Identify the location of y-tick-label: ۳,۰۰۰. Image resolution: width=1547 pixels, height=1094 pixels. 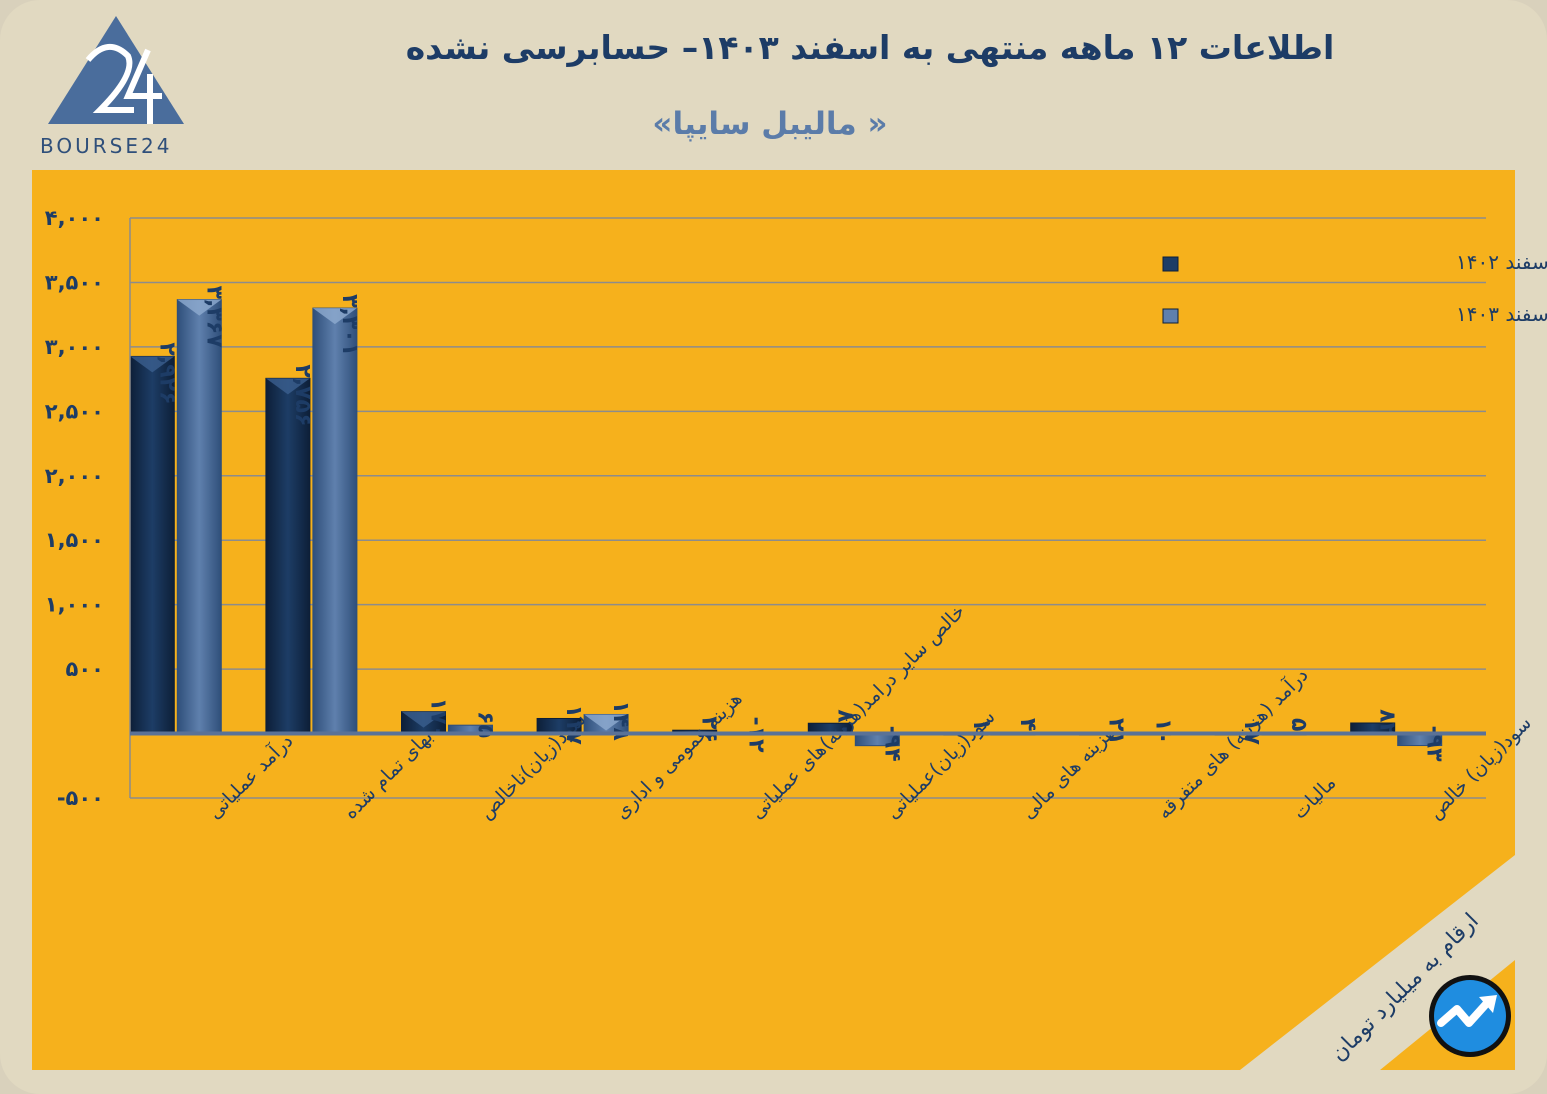
(74, 347).